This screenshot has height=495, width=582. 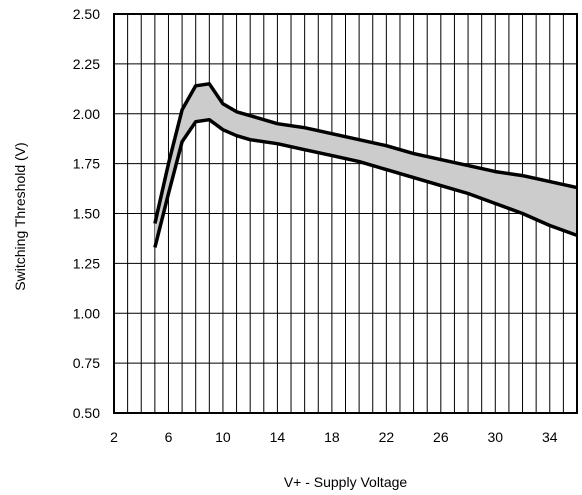 What do you see at coordinates (278, 437) in the screenshot?
I see `x-tick-label: 14` at bounding box center [278, 437].